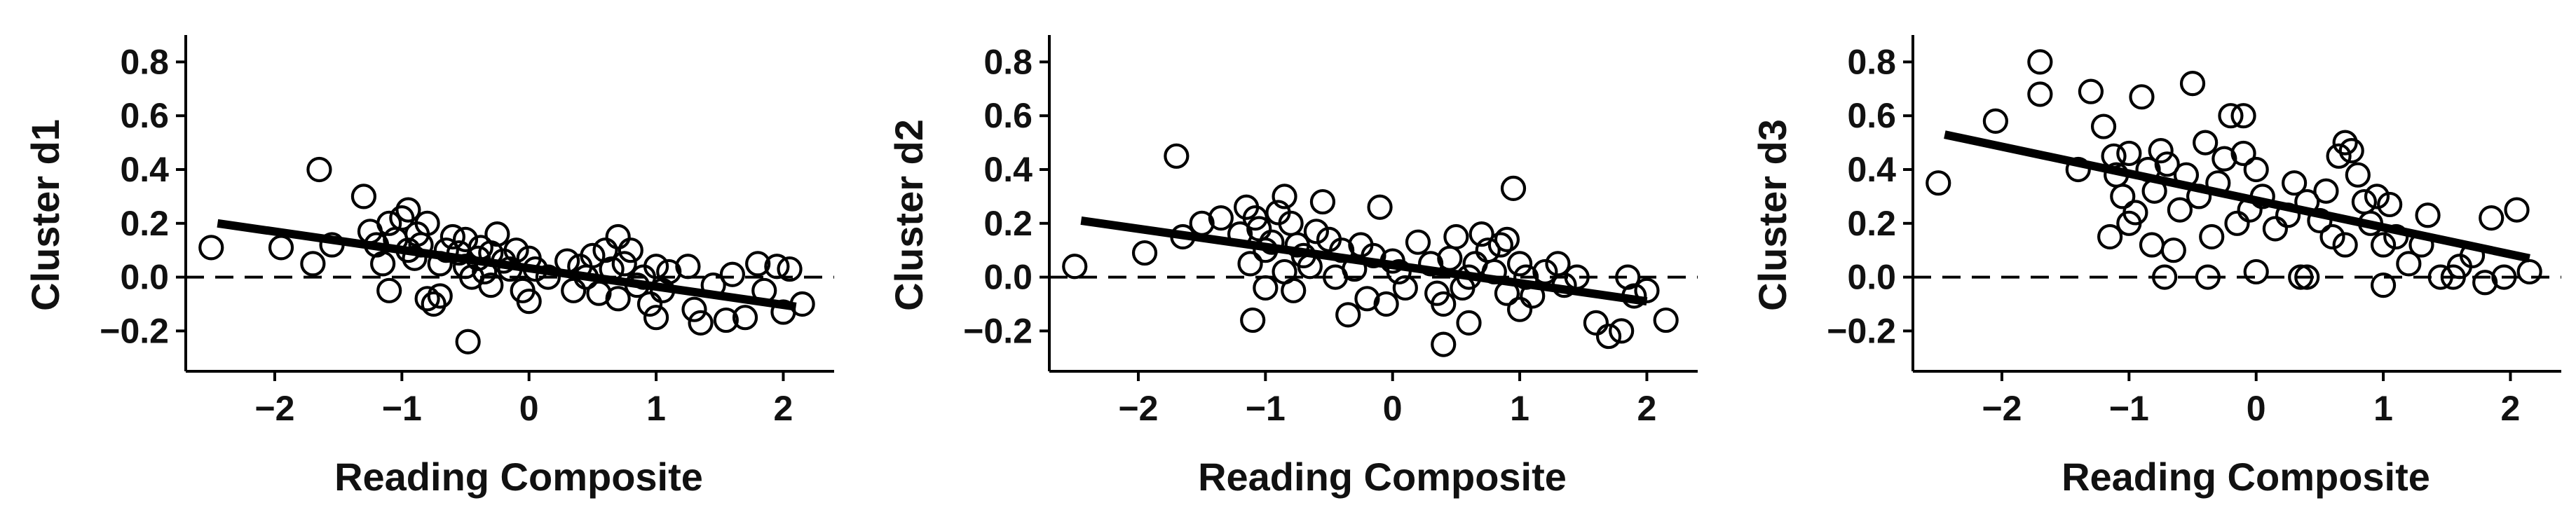  Describe the element at coordinates (1861, 331) in the screenshot. I see `y-tick-label: −0.2` at that location.